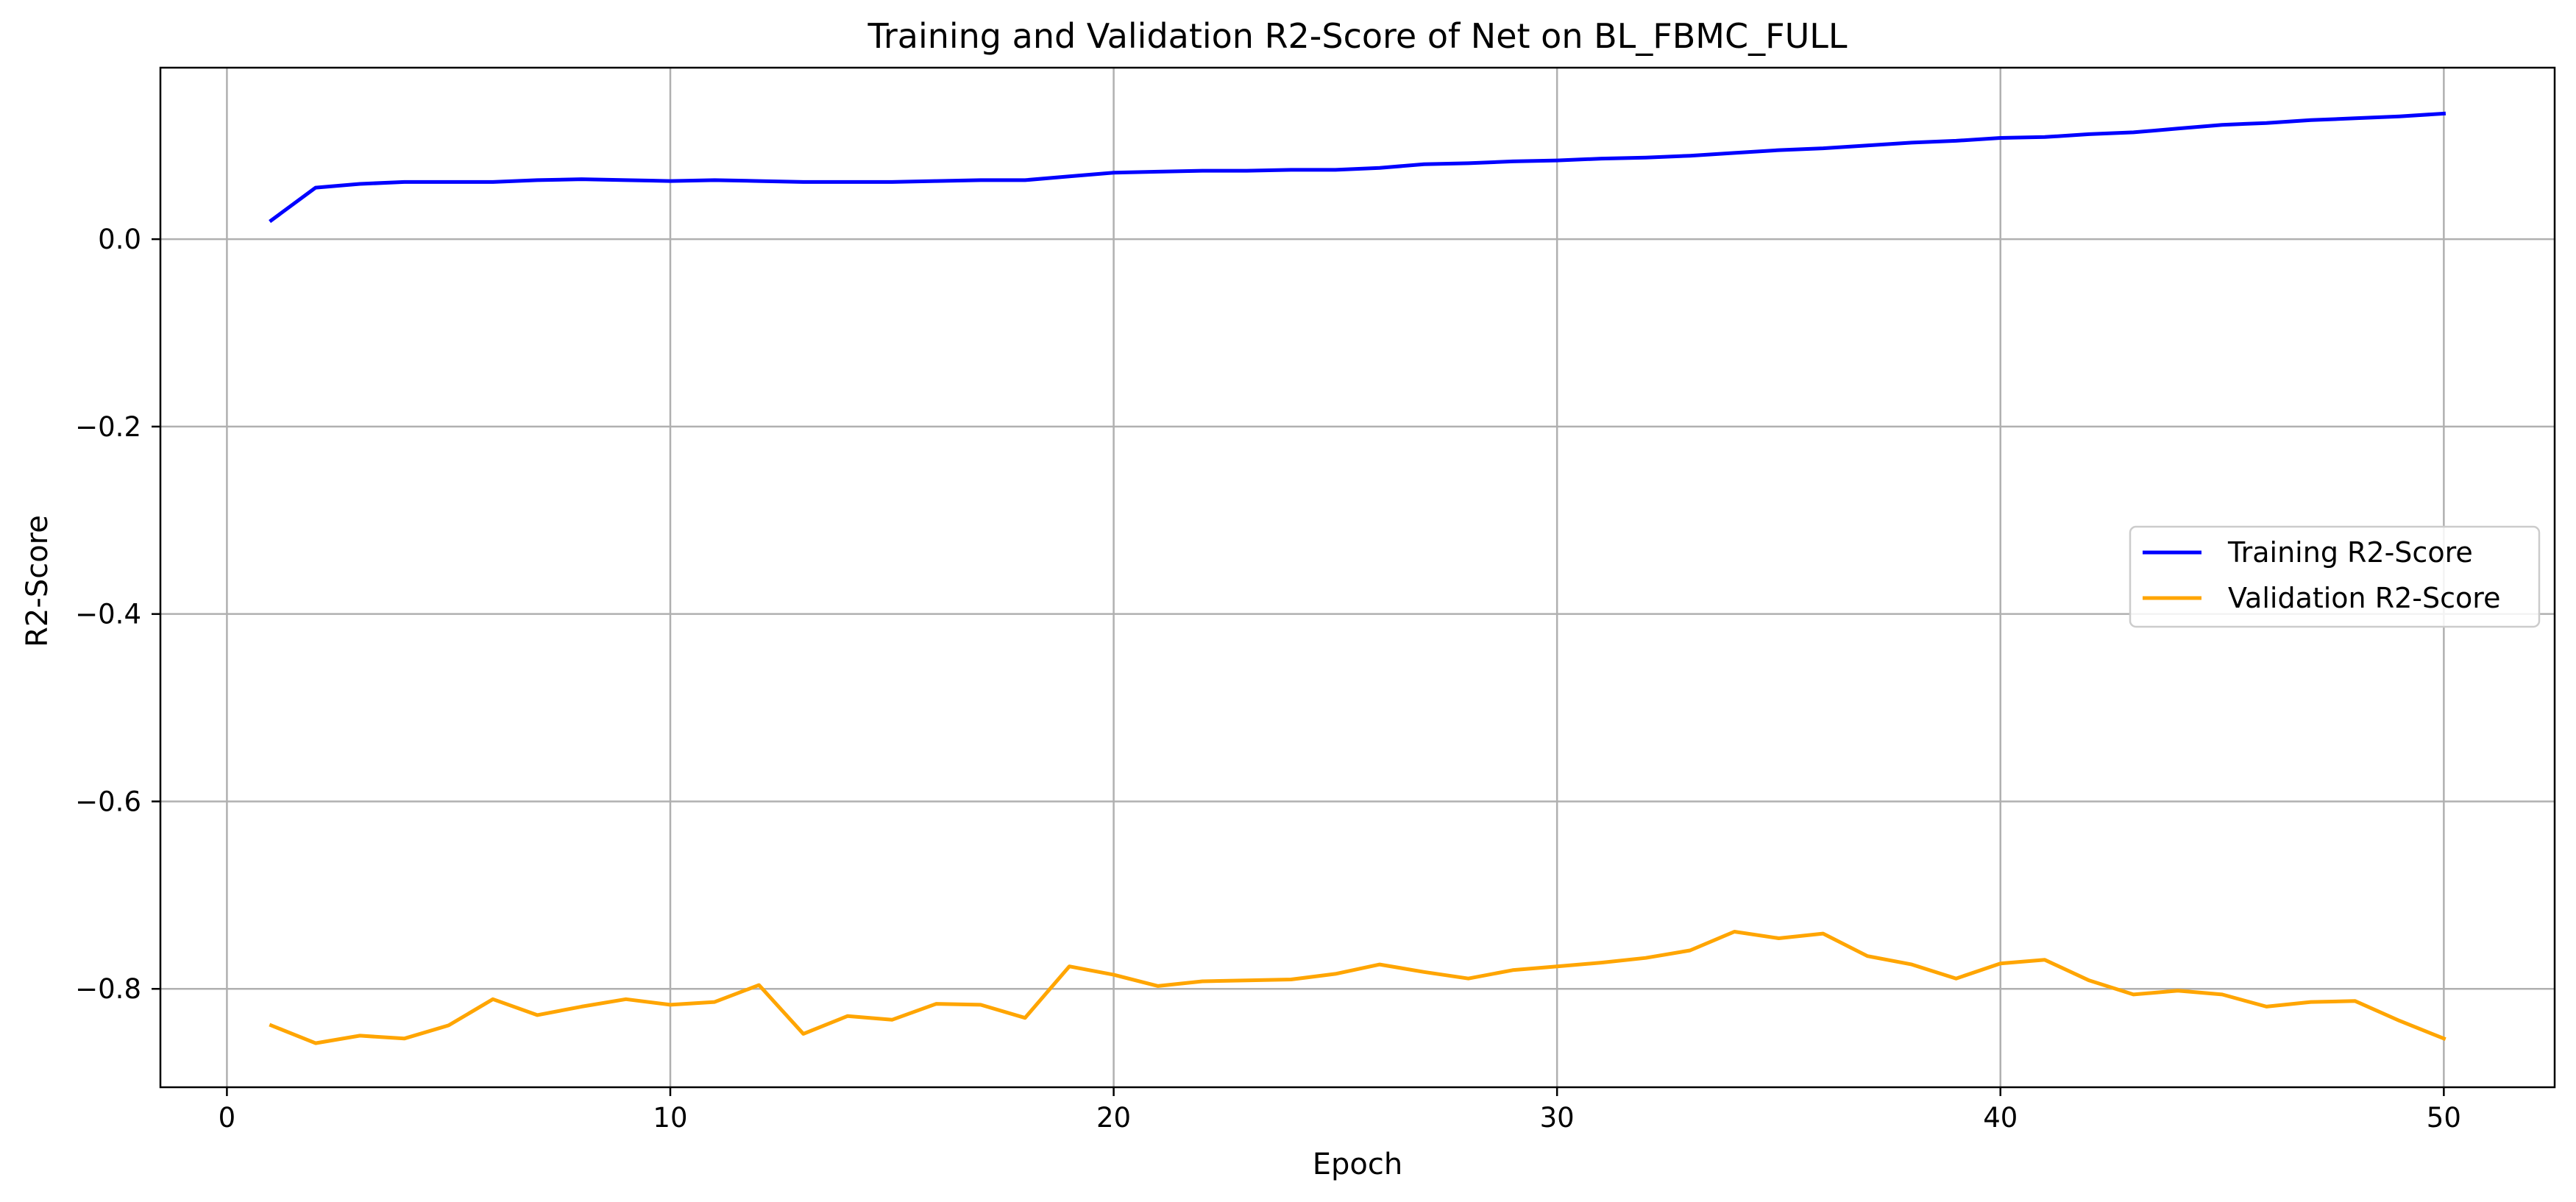 Image resolution: width=2576 pixels, height=1202 pixels. What do you see at coordinates (108, 614) in the screenshot?
I see `y-tick-label: −0.4` at bounding box center [108, 614].